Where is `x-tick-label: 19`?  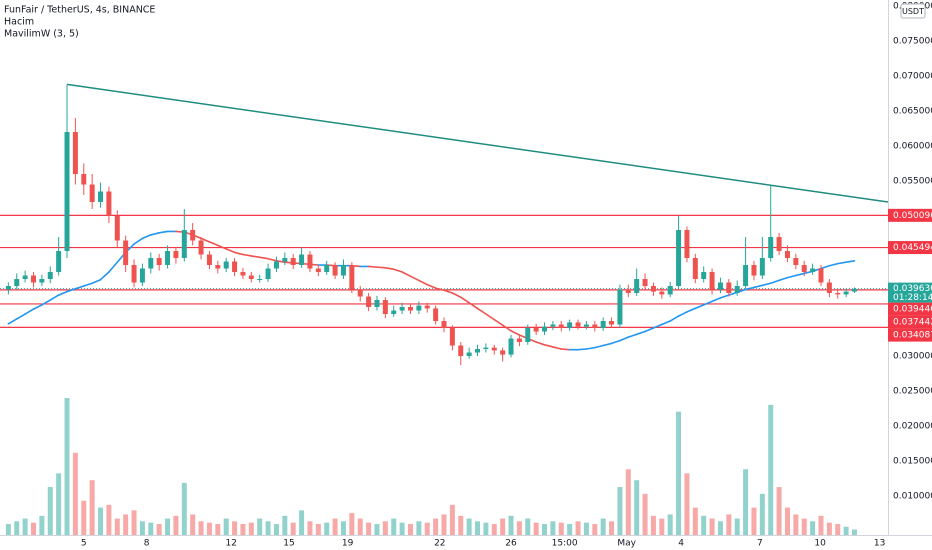 x-tick-label: 19 is located at coordinates (348, 544).